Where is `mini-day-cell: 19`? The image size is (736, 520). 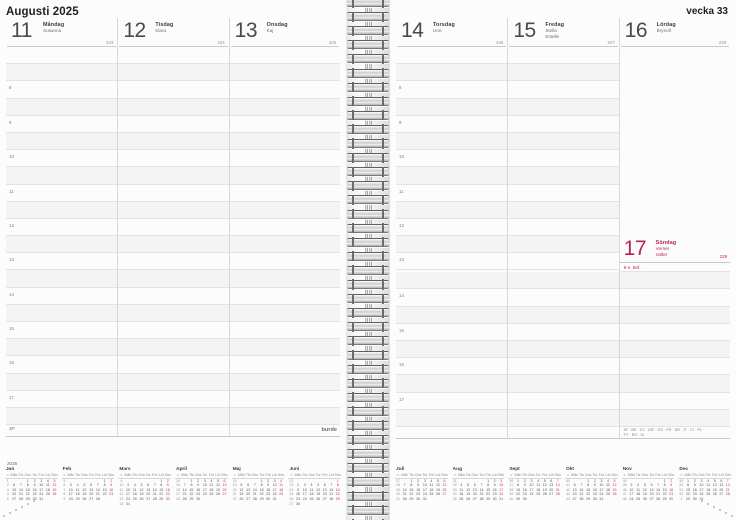
mini-day-cell: 19 is located at coordinates (84, 494).